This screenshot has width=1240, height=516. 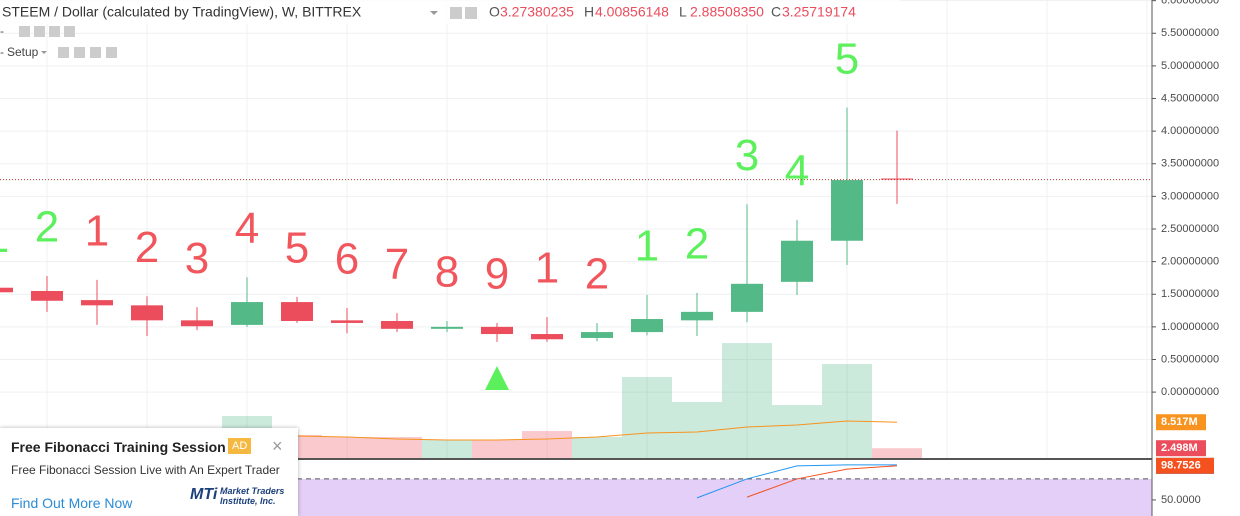 I want to click on ad-close: ×, so click(x=277, y=446).